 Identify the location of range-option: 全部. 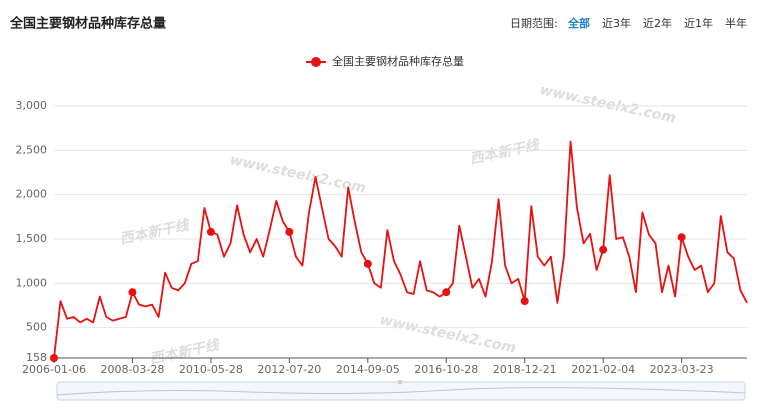
(578, 23).